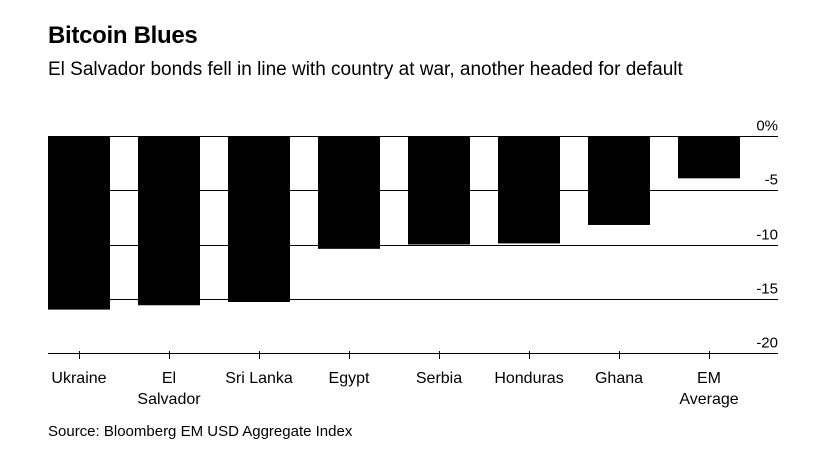  What do you see at coordinates (767, 289) in the screenshot?
I see `y-tick-label: -15` at bounding box center [767, 289].